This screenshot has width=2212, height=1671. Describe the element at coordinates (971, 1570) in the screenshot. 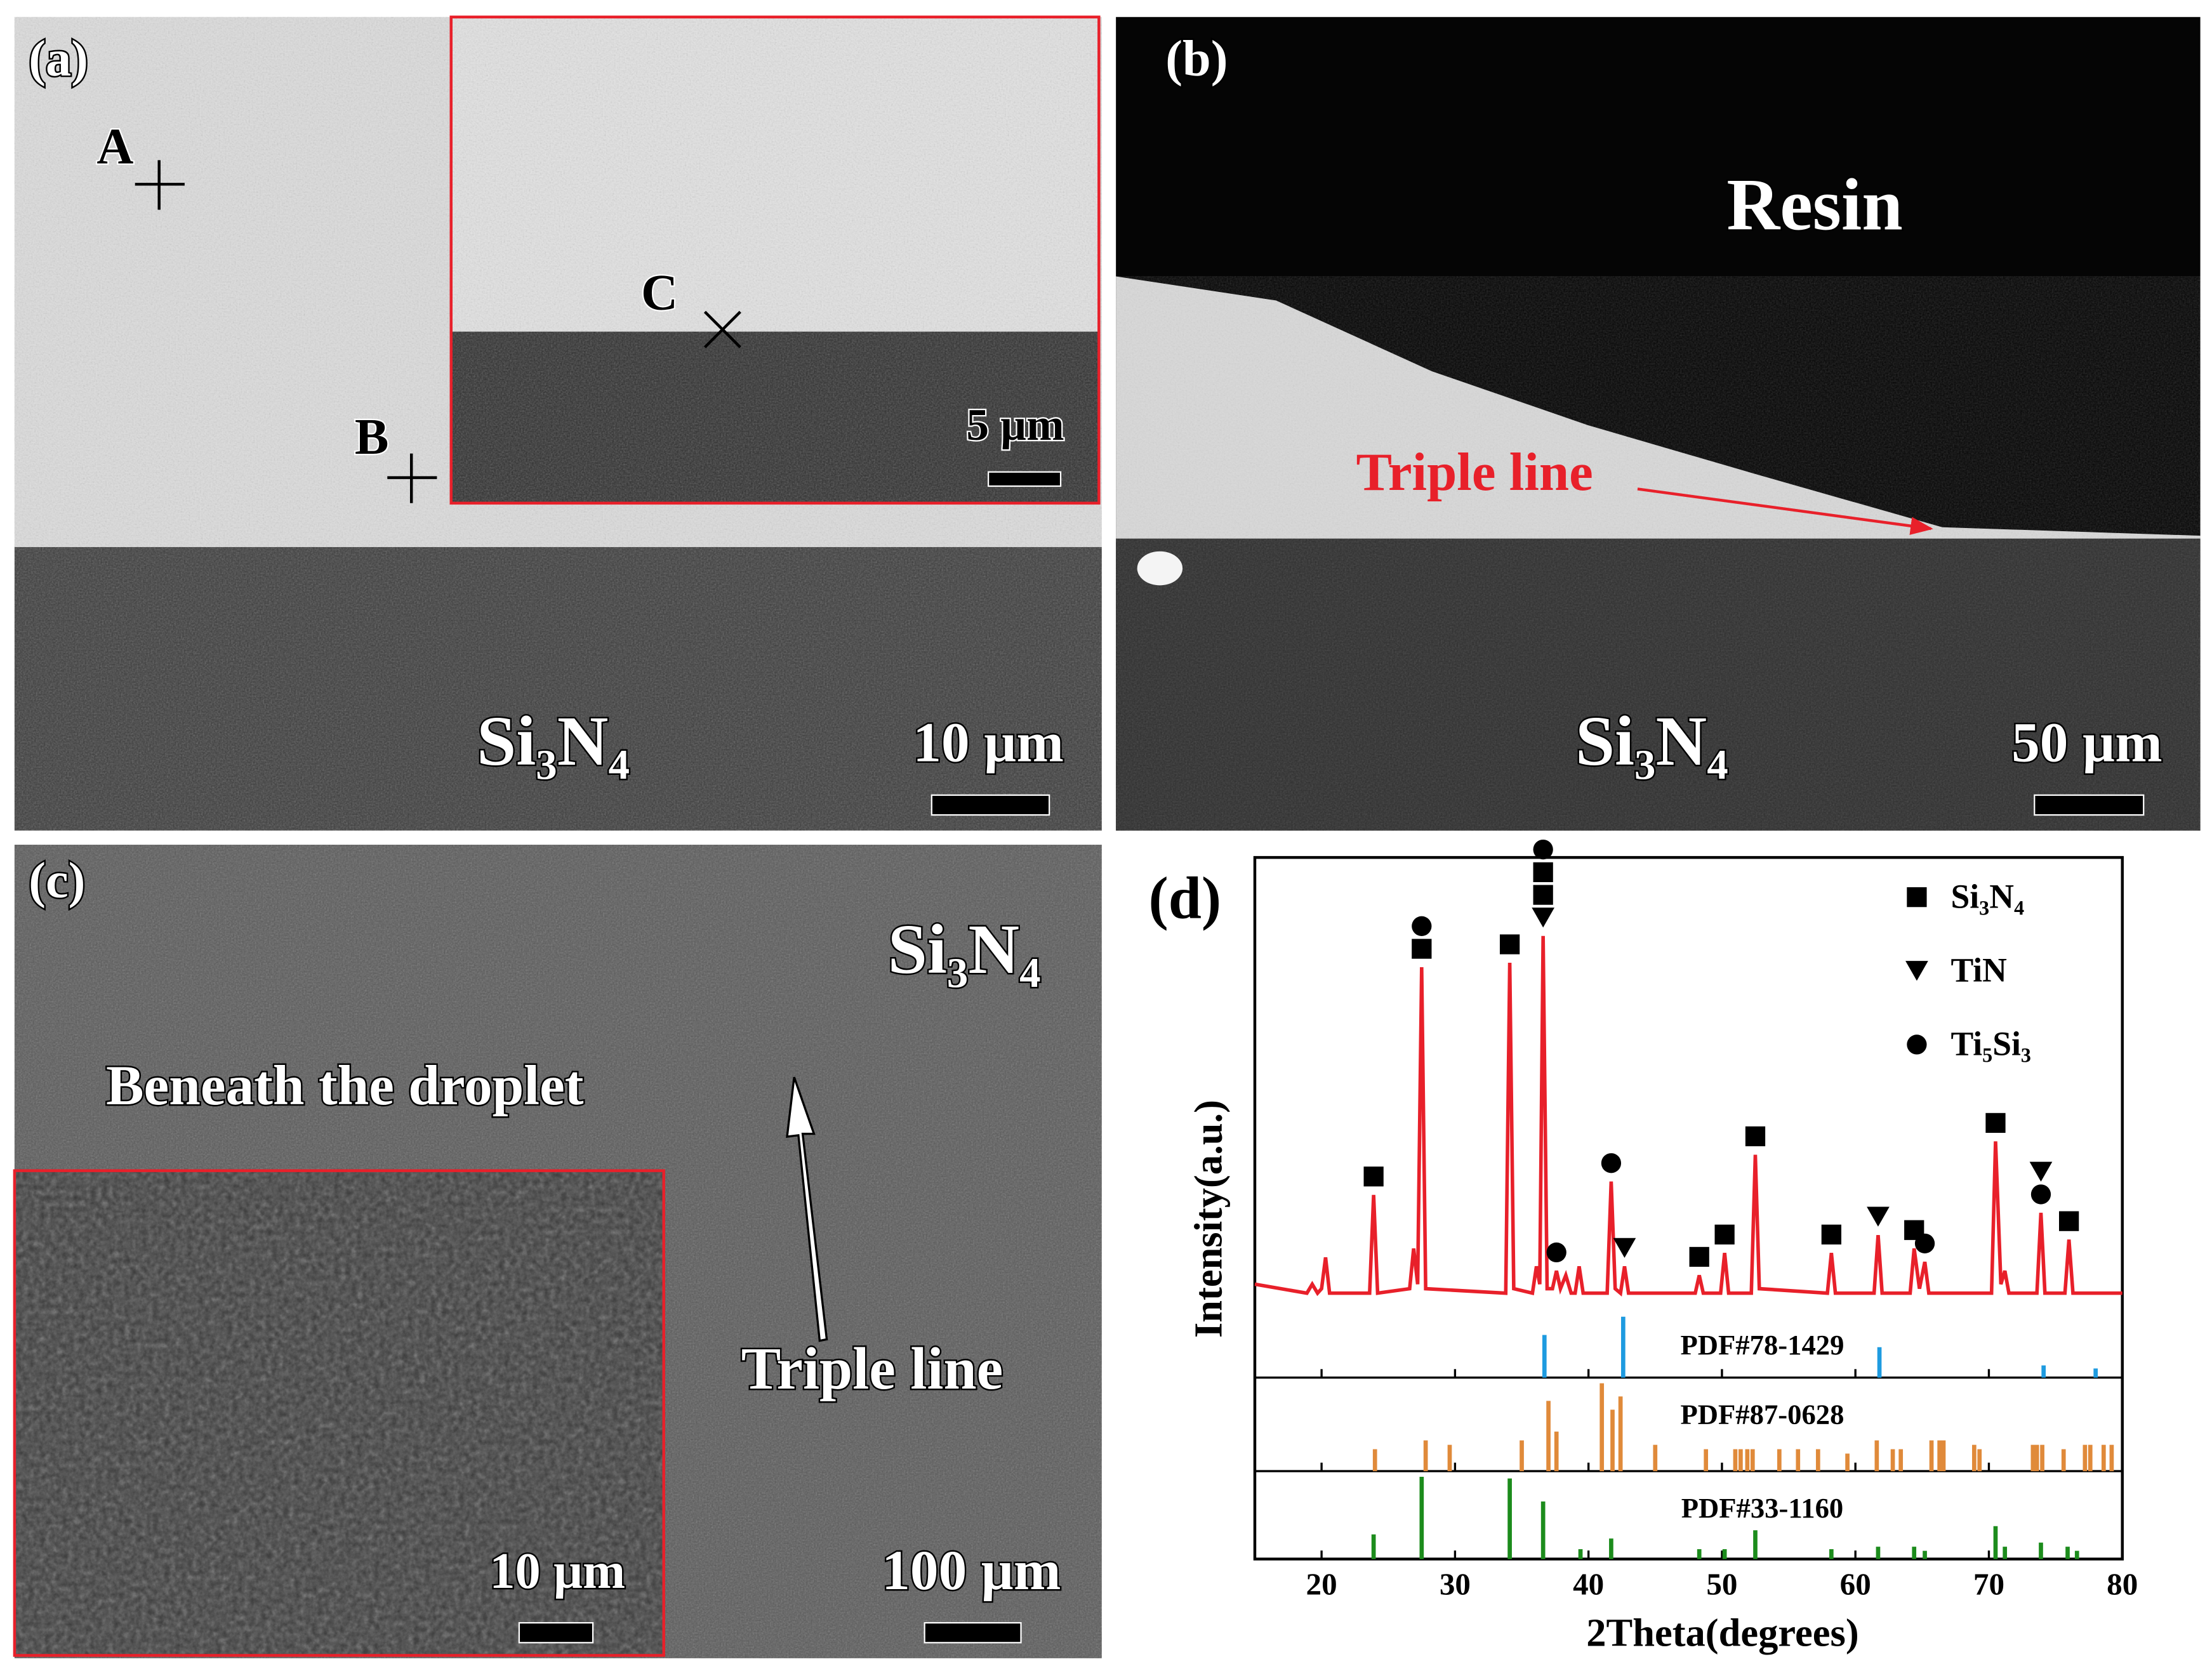

I see `scale-label: 100 µm` at that location.